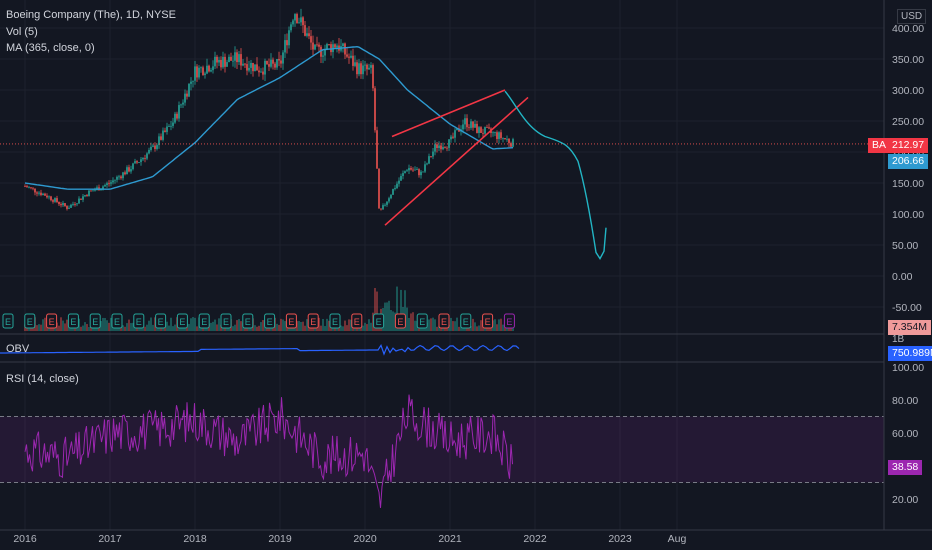  I want to click on obv-label: OBV, so click(18, 349).